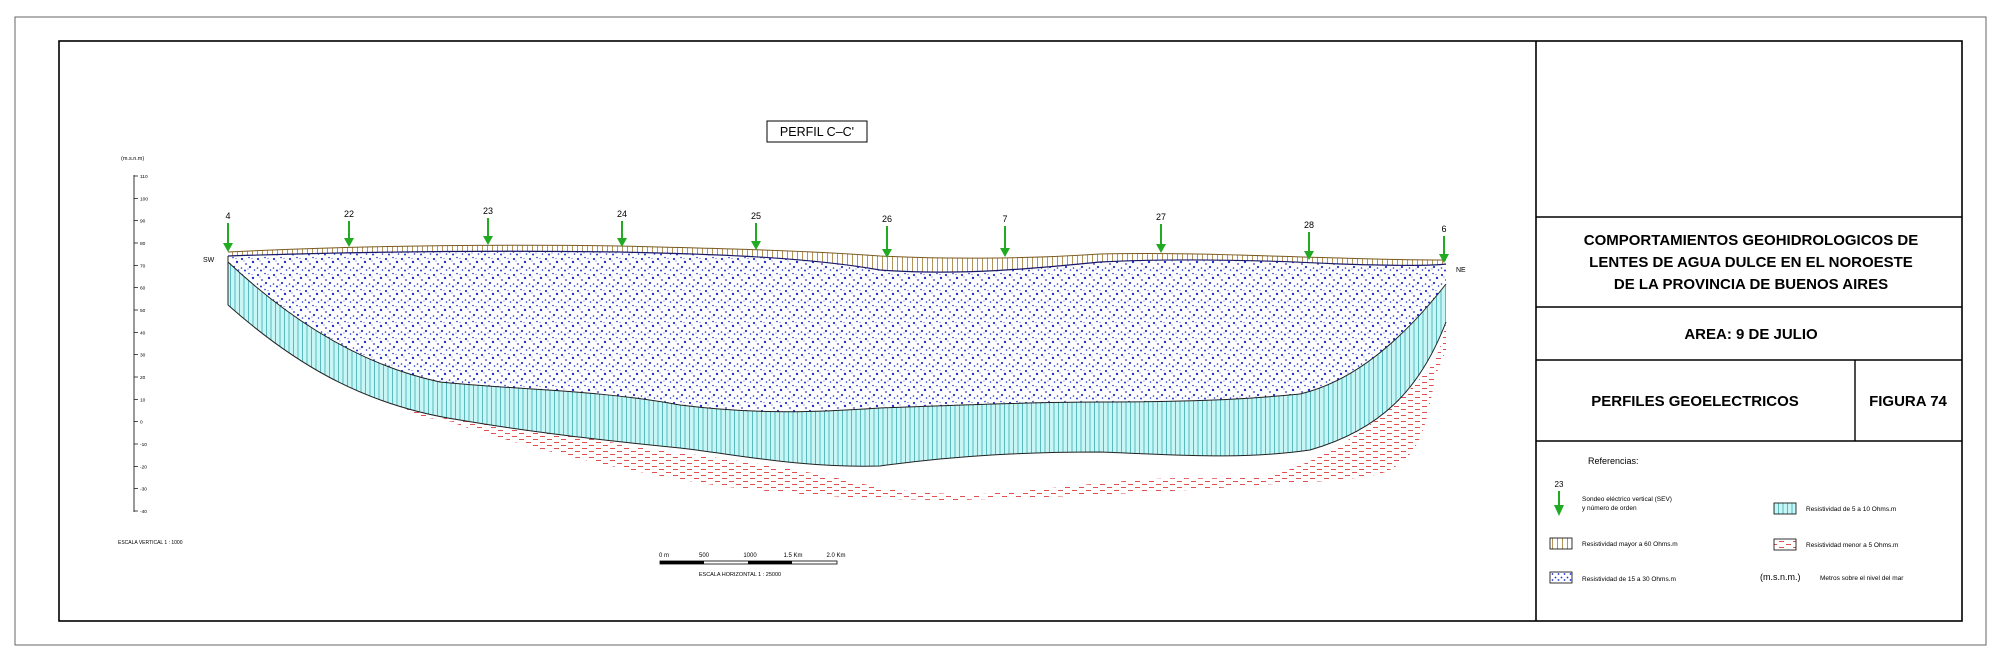 This screenshot has width=2000, height=662. Describe the element at coordinates (1309, 225) in the screenshot. I see `sev-label: 28` at that location.